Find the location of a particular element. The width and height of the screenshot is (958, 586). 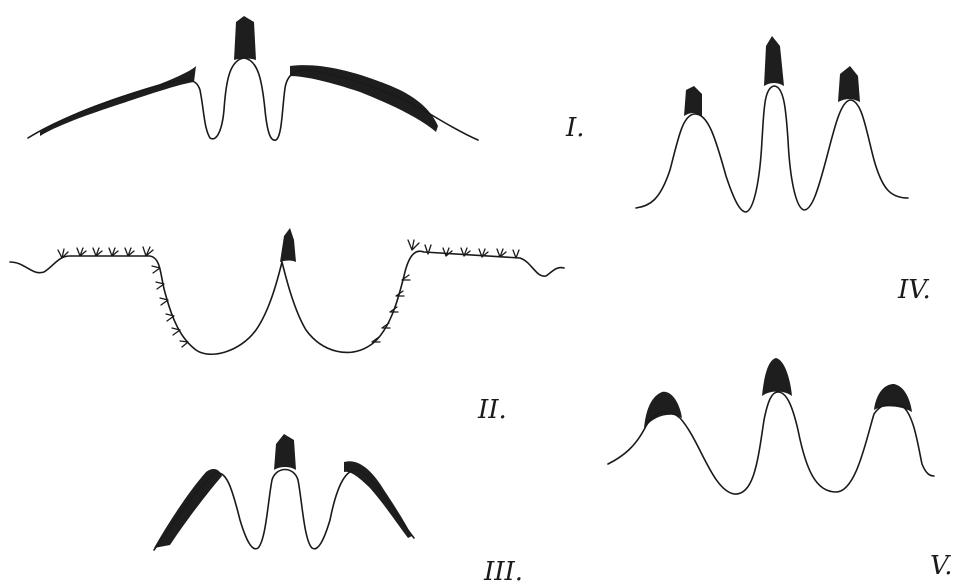

figure-iii is located at coordinates (284, 492).